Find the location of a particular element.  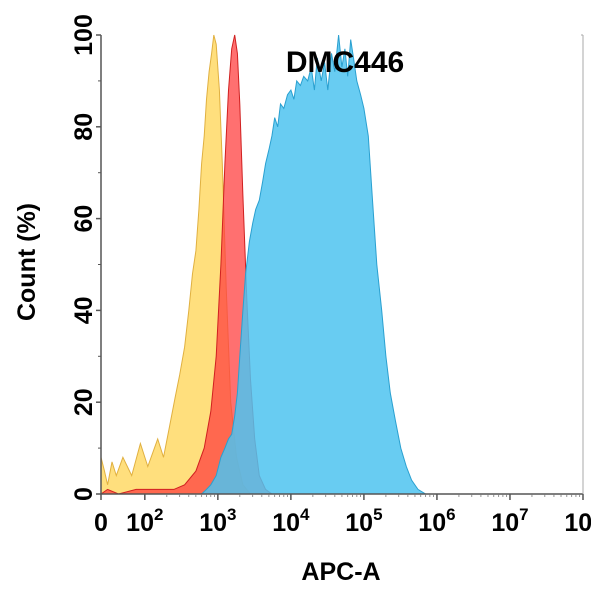

y-tick-label: 80 is located at coordinates (84, 127).